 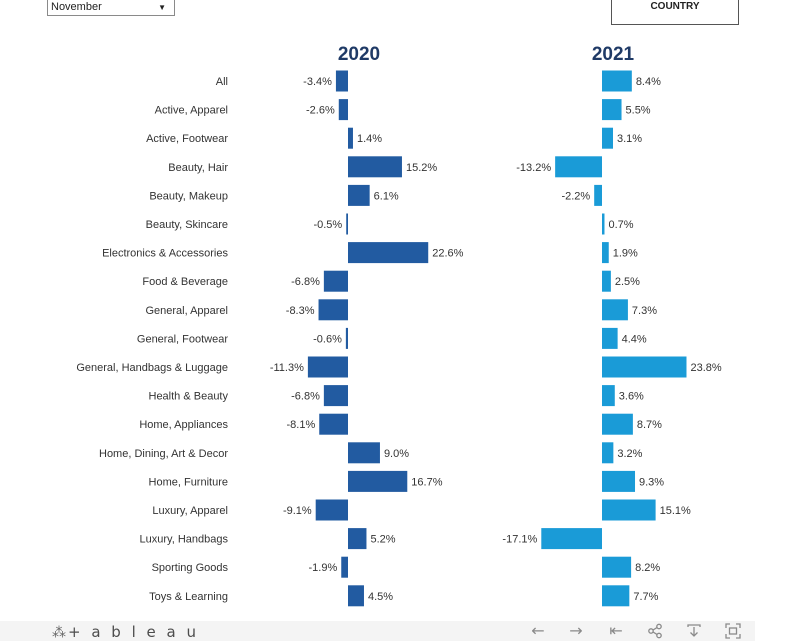 I want to click on data-label-2020: -11.3%, so click(x=287, y=368).